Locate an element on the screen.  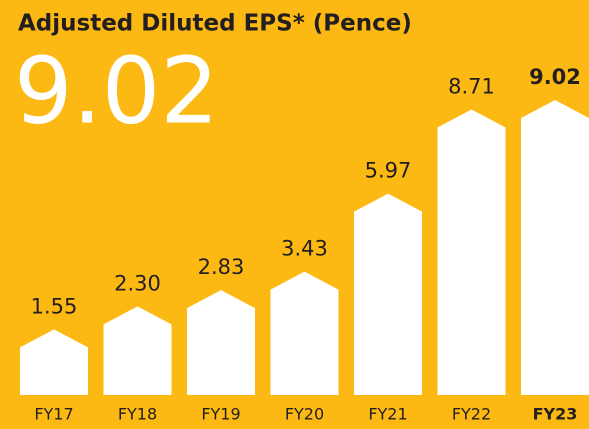
value-label: 3.43 is located at coordinates (304, 249).